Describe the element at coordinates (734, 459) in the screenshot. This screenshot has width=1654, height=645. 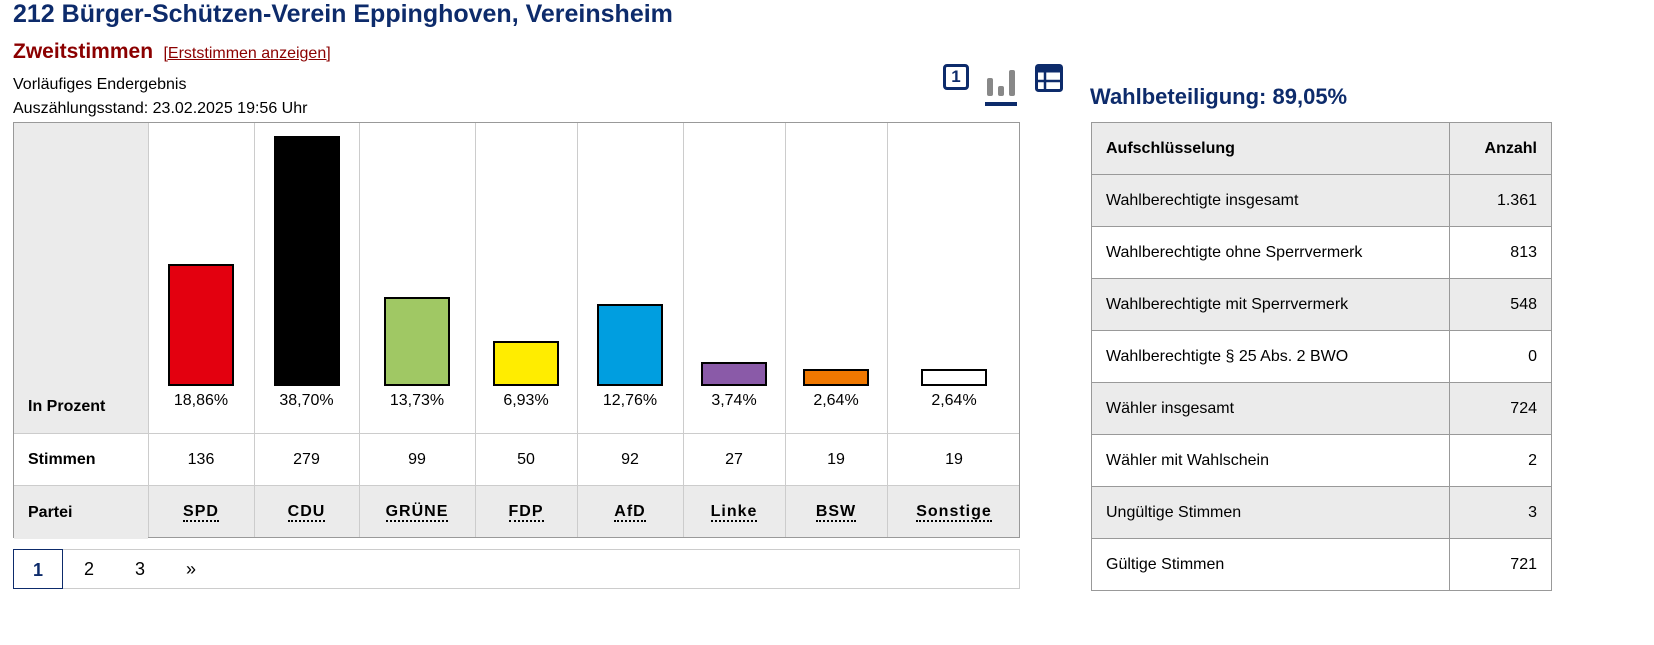
I see `votes-value: 27` at that location.